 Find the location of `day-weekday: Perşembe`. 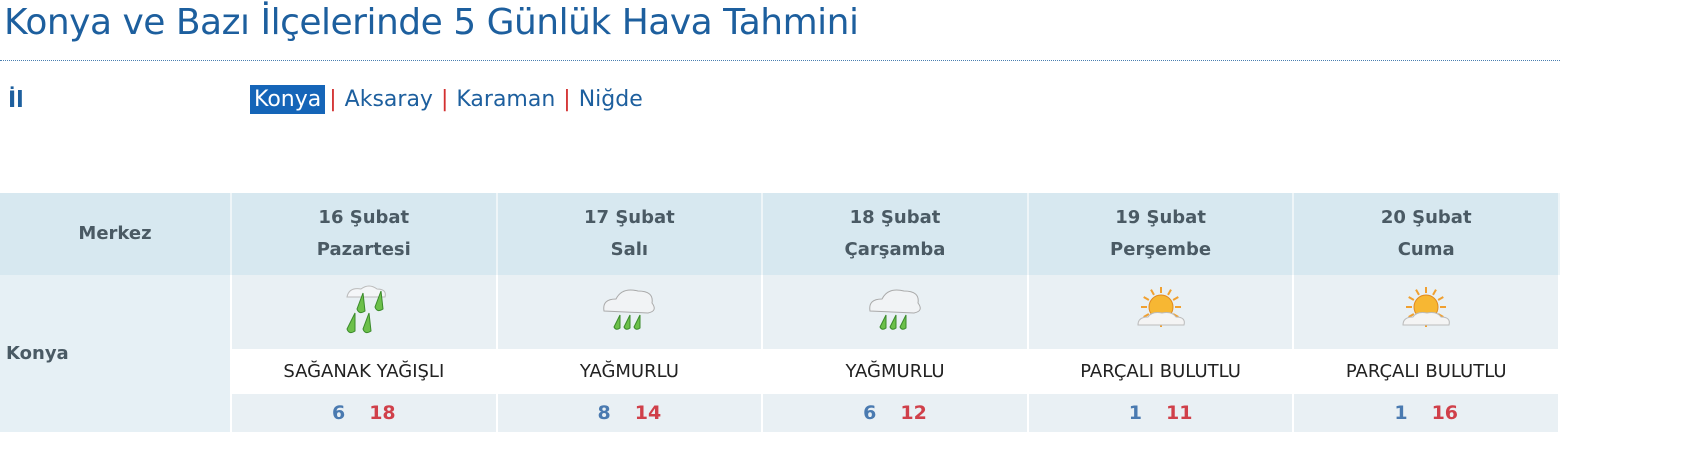

day-weekday: Perşembe is located at coordinates (1161, 249).